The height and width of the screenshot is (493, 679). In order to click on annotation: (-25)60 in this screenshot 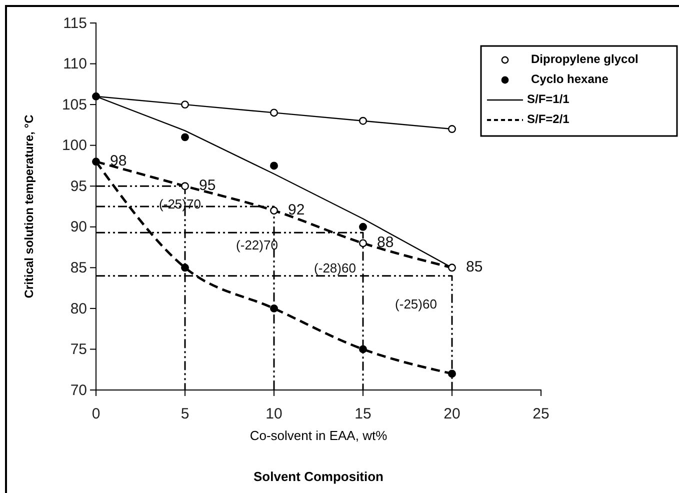, I will do `click(416, 304)`.